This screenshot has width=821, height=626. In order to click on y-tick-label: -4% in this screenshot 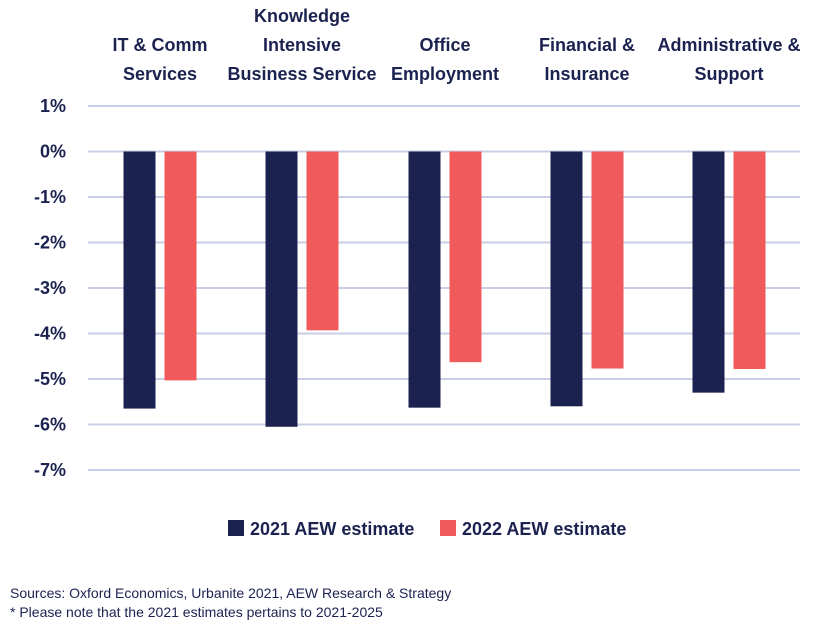, I will do `click(50, 334)`.